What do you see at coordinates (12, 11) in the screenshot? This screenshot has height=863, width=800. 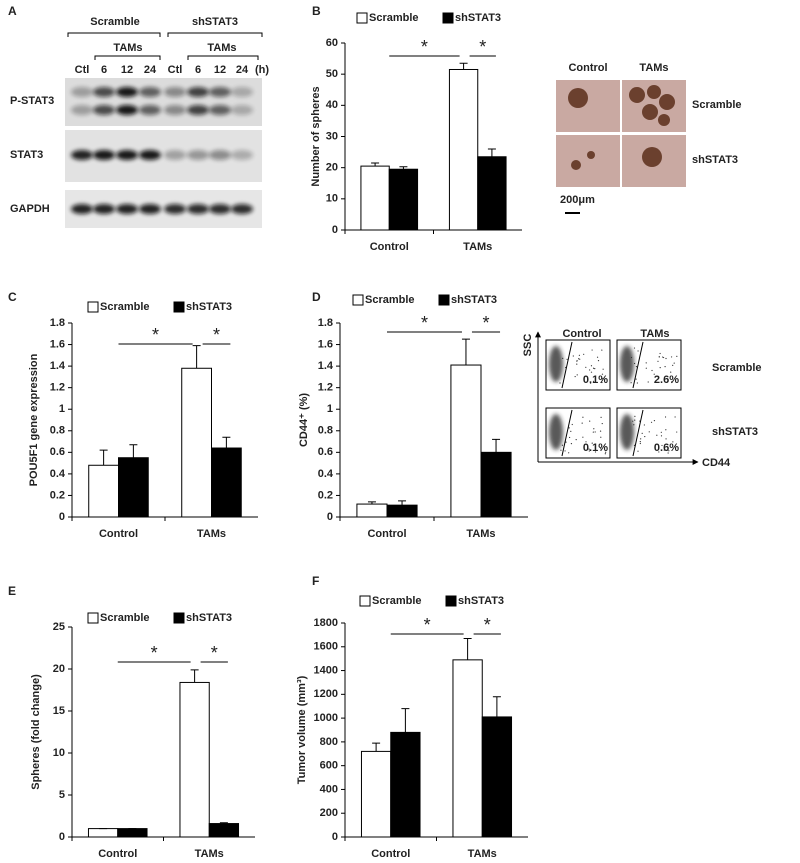 I see `panel-label: A` at bounding box center [12, 11].